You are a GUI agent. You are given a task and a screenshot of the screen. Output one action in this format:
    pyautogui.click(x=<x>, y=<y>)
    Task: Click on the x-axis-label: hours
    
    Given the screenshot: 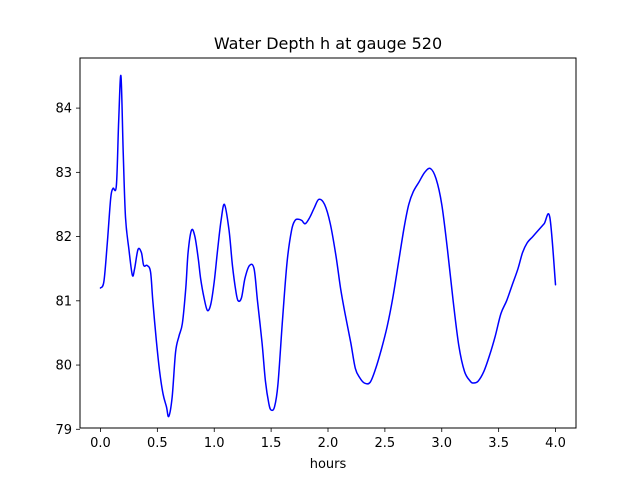 What is the action you would take?
    pyautogui.click(x=328, y=464)
    